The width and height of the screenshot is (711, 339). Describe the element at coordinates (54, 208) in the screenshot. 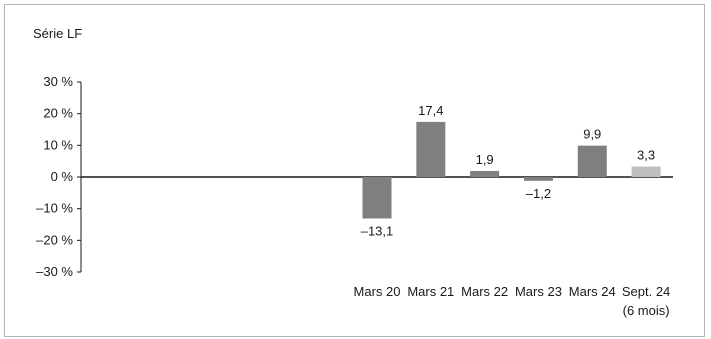

I see `y-tick-label: –10 %` at that location.